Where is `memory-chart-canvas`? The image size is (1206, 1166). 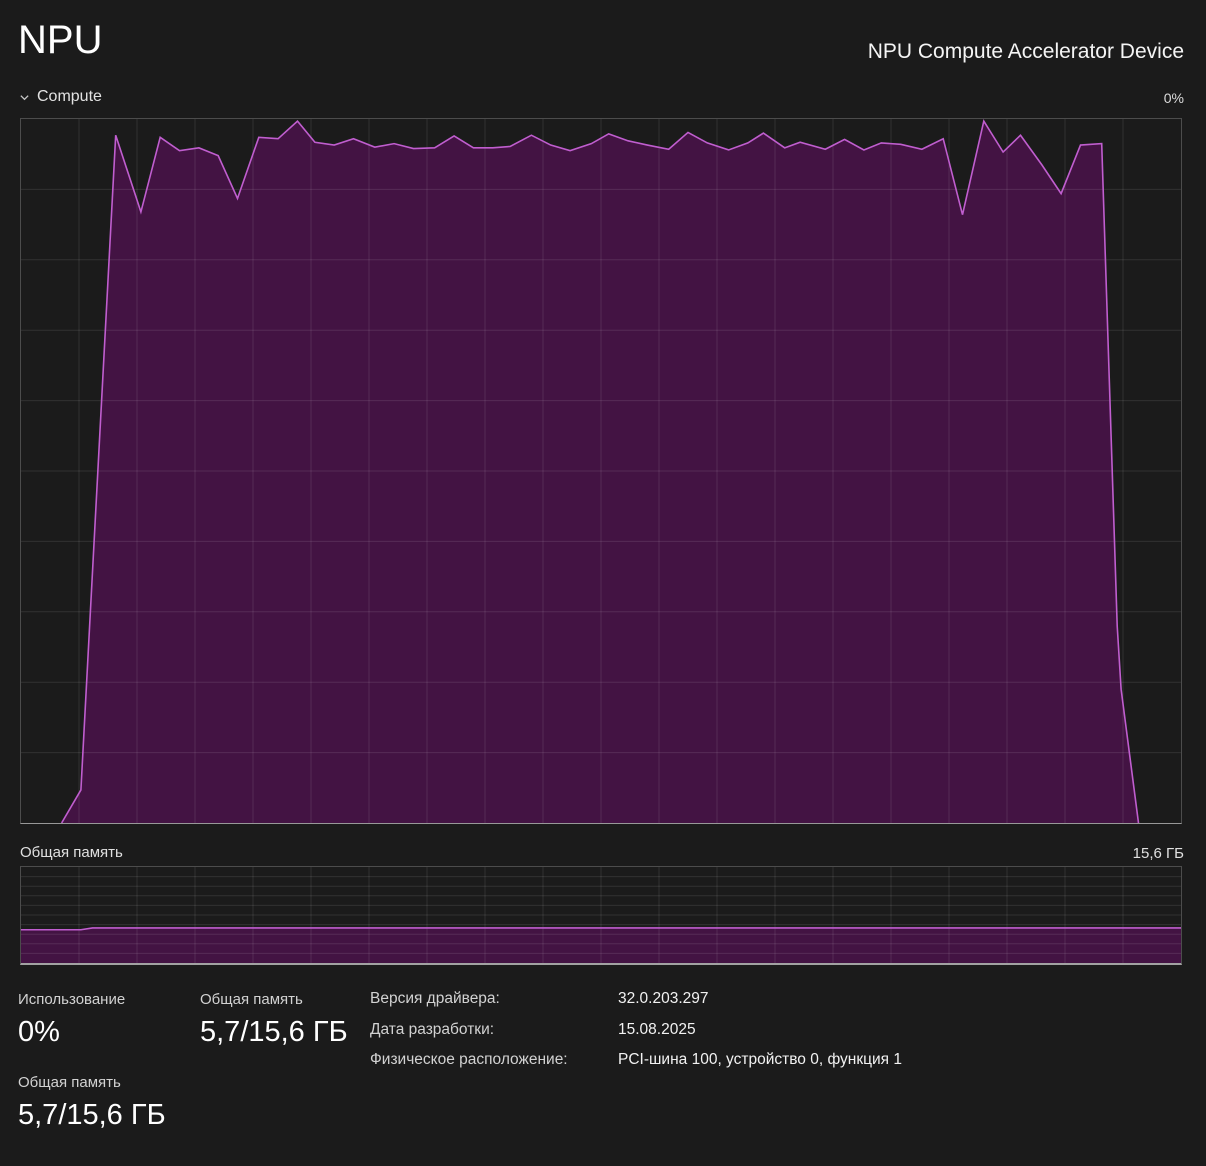
memory-chart-canvas is located at coordinates (601, 915).